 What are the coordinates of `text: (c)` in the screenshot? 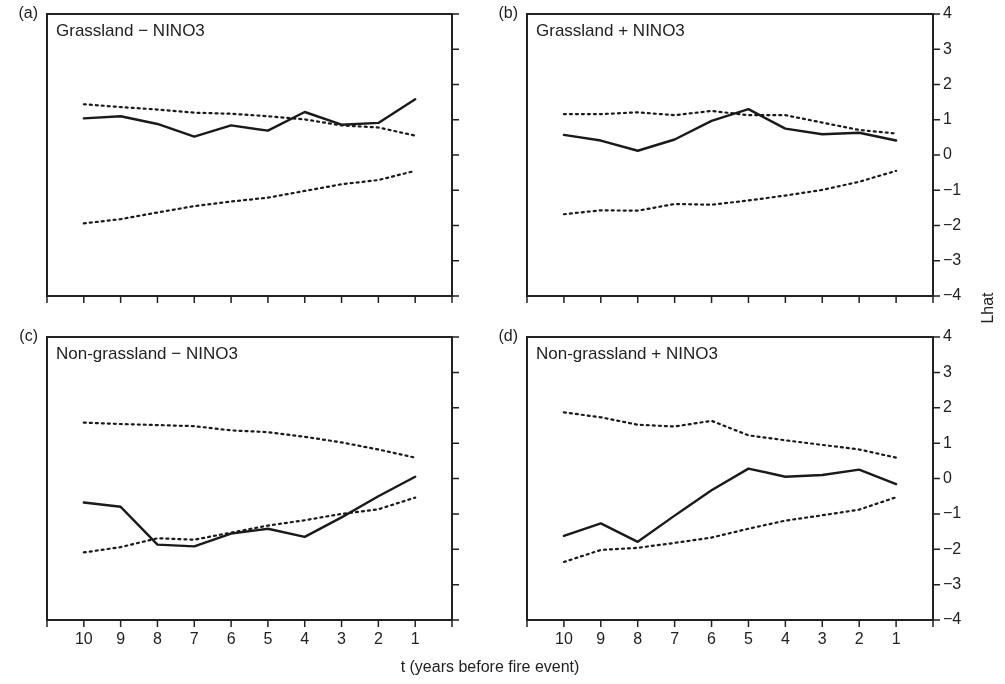 It's located at (28, 336).